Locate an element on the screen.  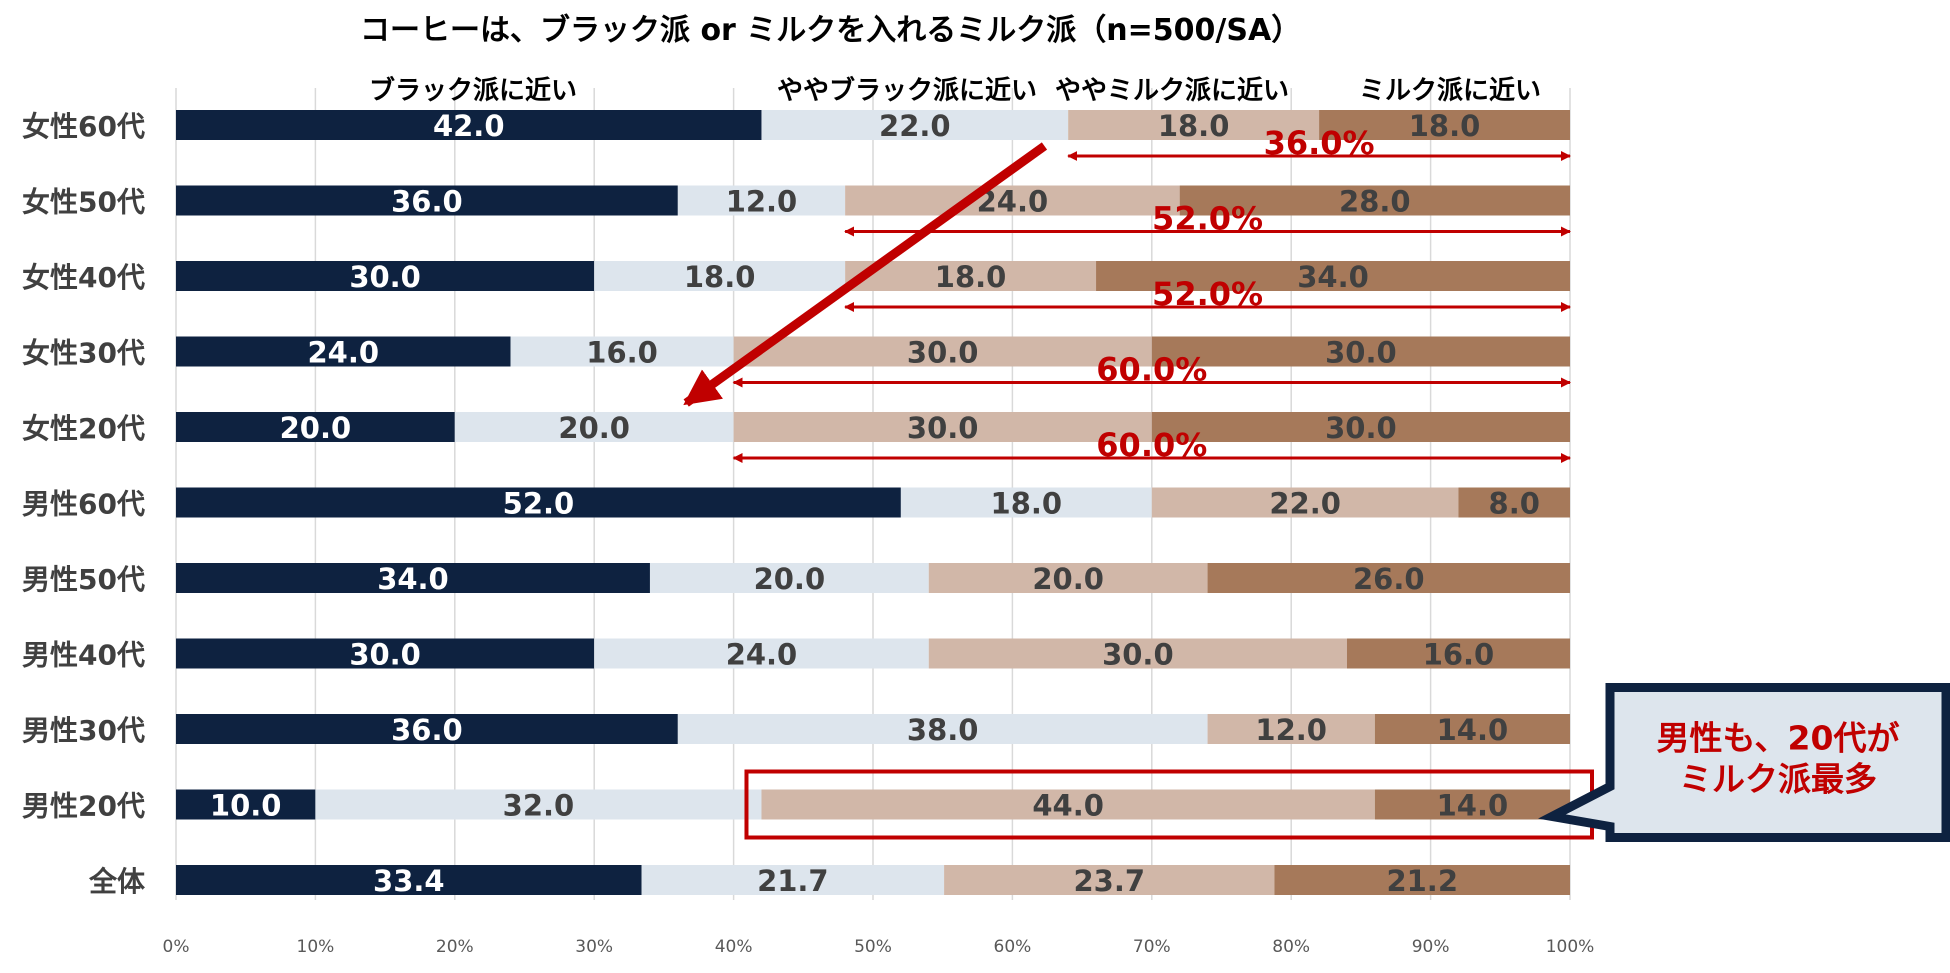
data-label: 33.4 is located at coordinates (409, 881).